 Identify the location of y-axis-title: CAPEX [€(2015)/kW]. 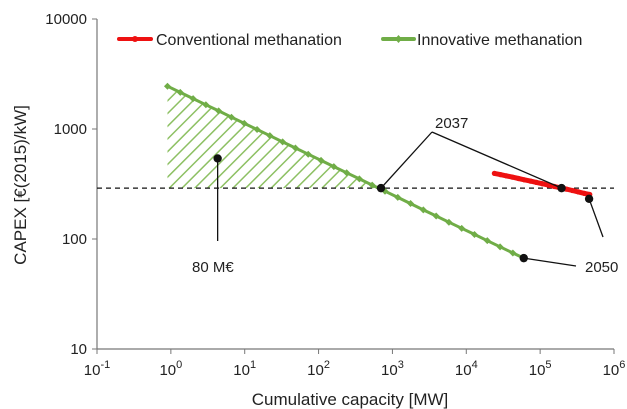
(20, 185).